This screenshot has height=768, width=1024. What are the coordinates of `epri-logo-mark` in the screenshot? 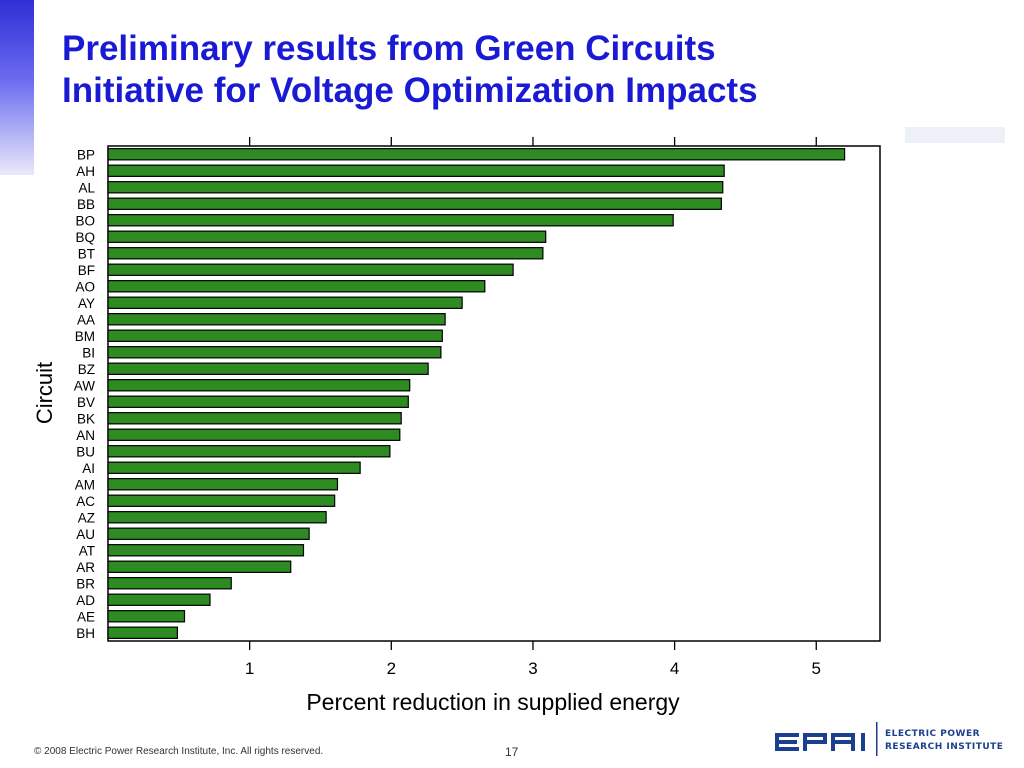 It's located at (820, 742).